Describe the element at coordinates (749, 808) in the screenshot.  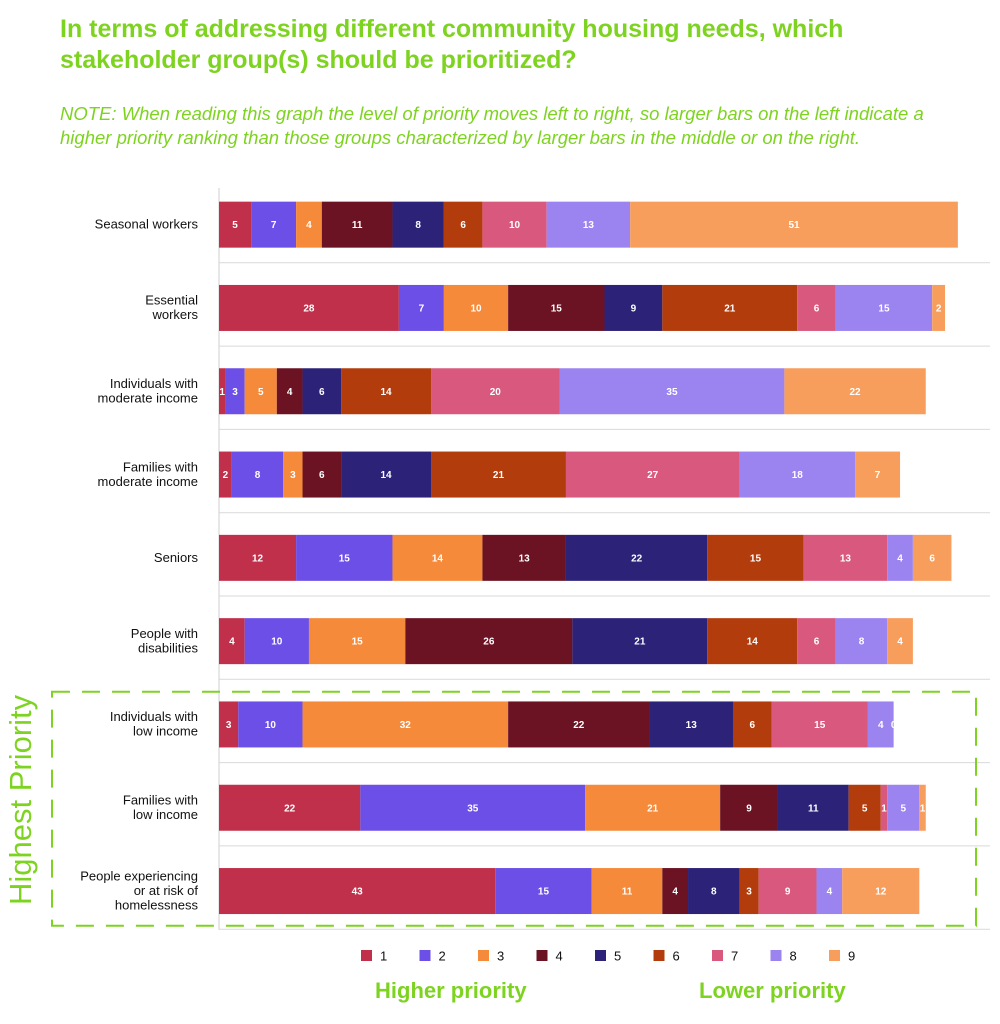
I see `value-label: 9` at that location.